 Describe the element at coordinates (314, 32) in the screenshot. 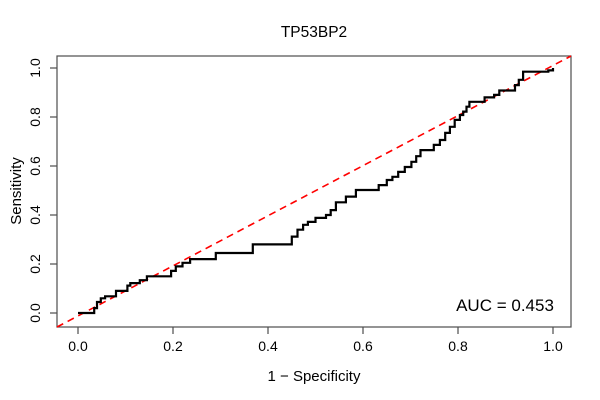

I see `chart-title: TP53BP2` at that location.